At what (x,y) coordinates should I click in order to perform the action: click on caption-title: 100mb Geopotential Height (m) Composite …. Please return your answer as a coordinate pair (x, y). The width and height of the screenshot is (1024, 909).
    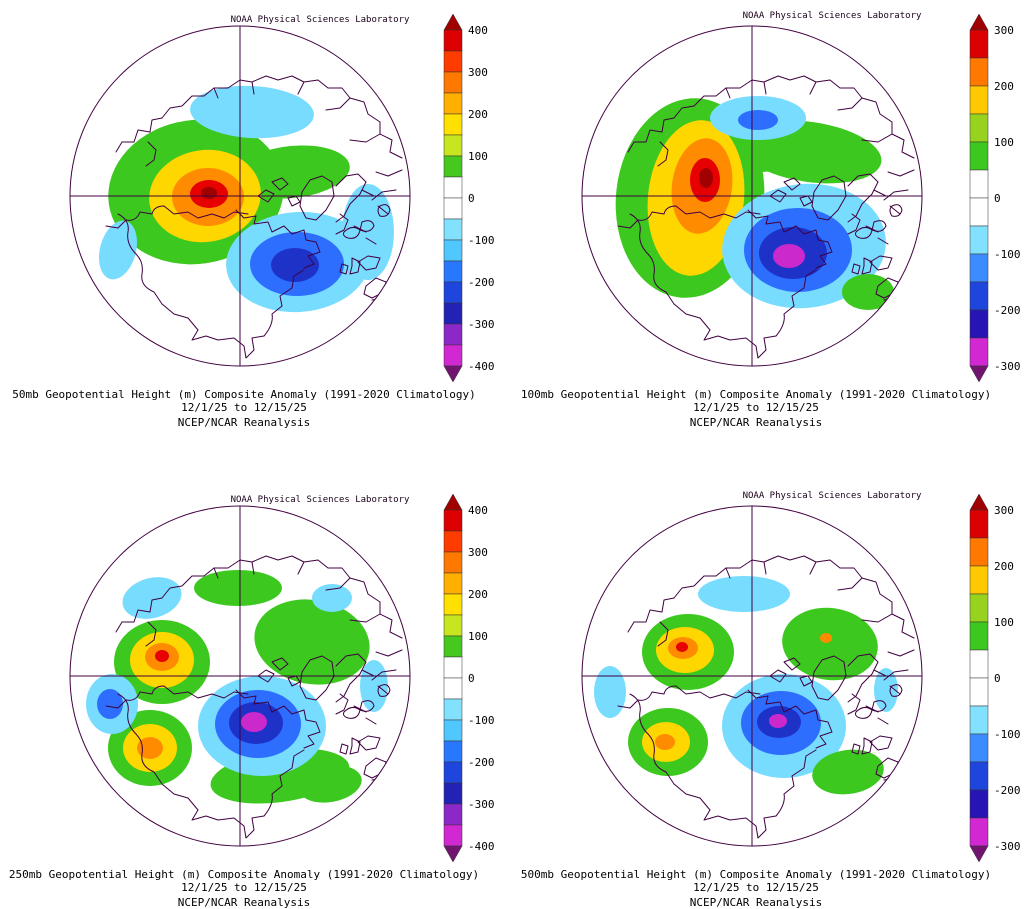
    Looking at the image, I should click on (756, 394).